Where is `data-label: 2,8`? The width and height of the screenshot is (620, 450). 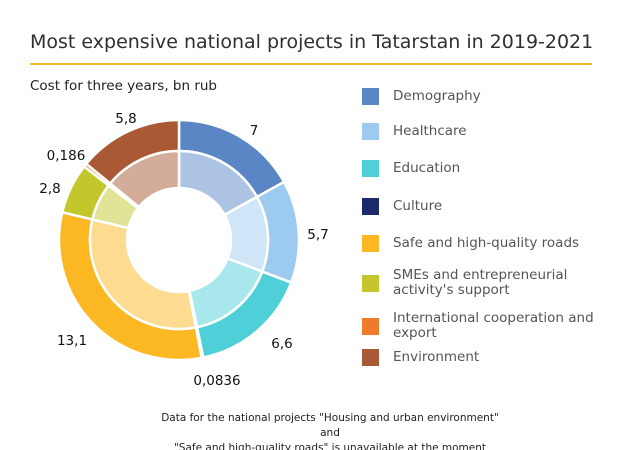
data-label: 2,8 is located at coordinates (49, 189).